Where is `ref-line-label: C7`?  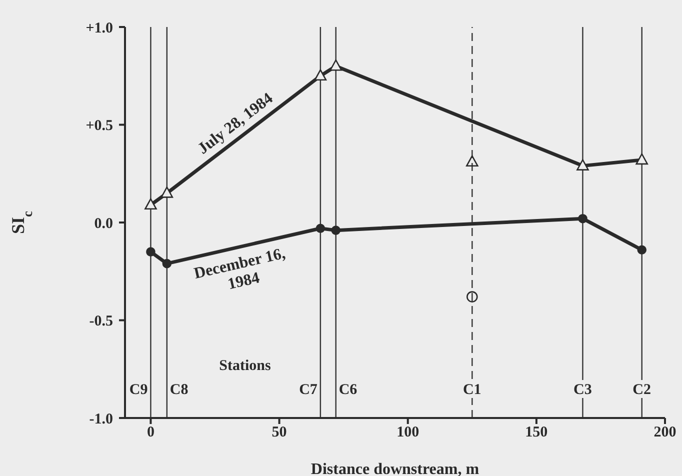
ref-line-label: C7 is located at coordinates (308, 390).